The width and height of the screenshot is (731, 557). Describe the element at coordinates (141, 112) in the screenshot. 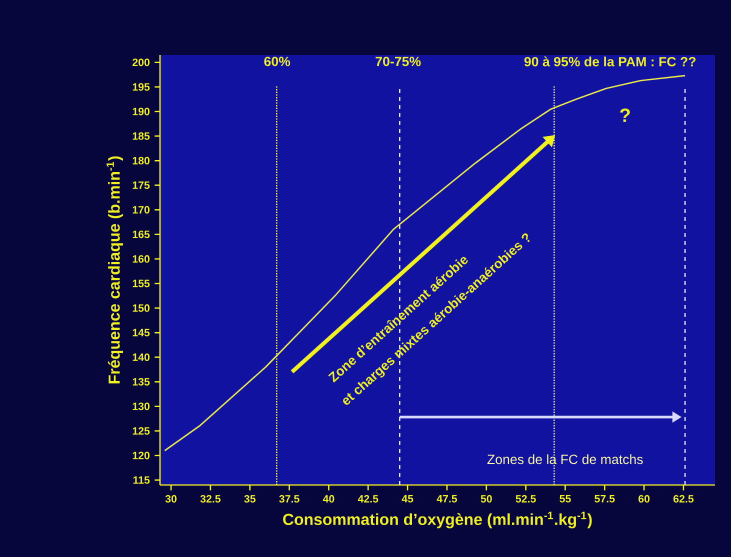

I see `y-tick-label: 190` at that location.